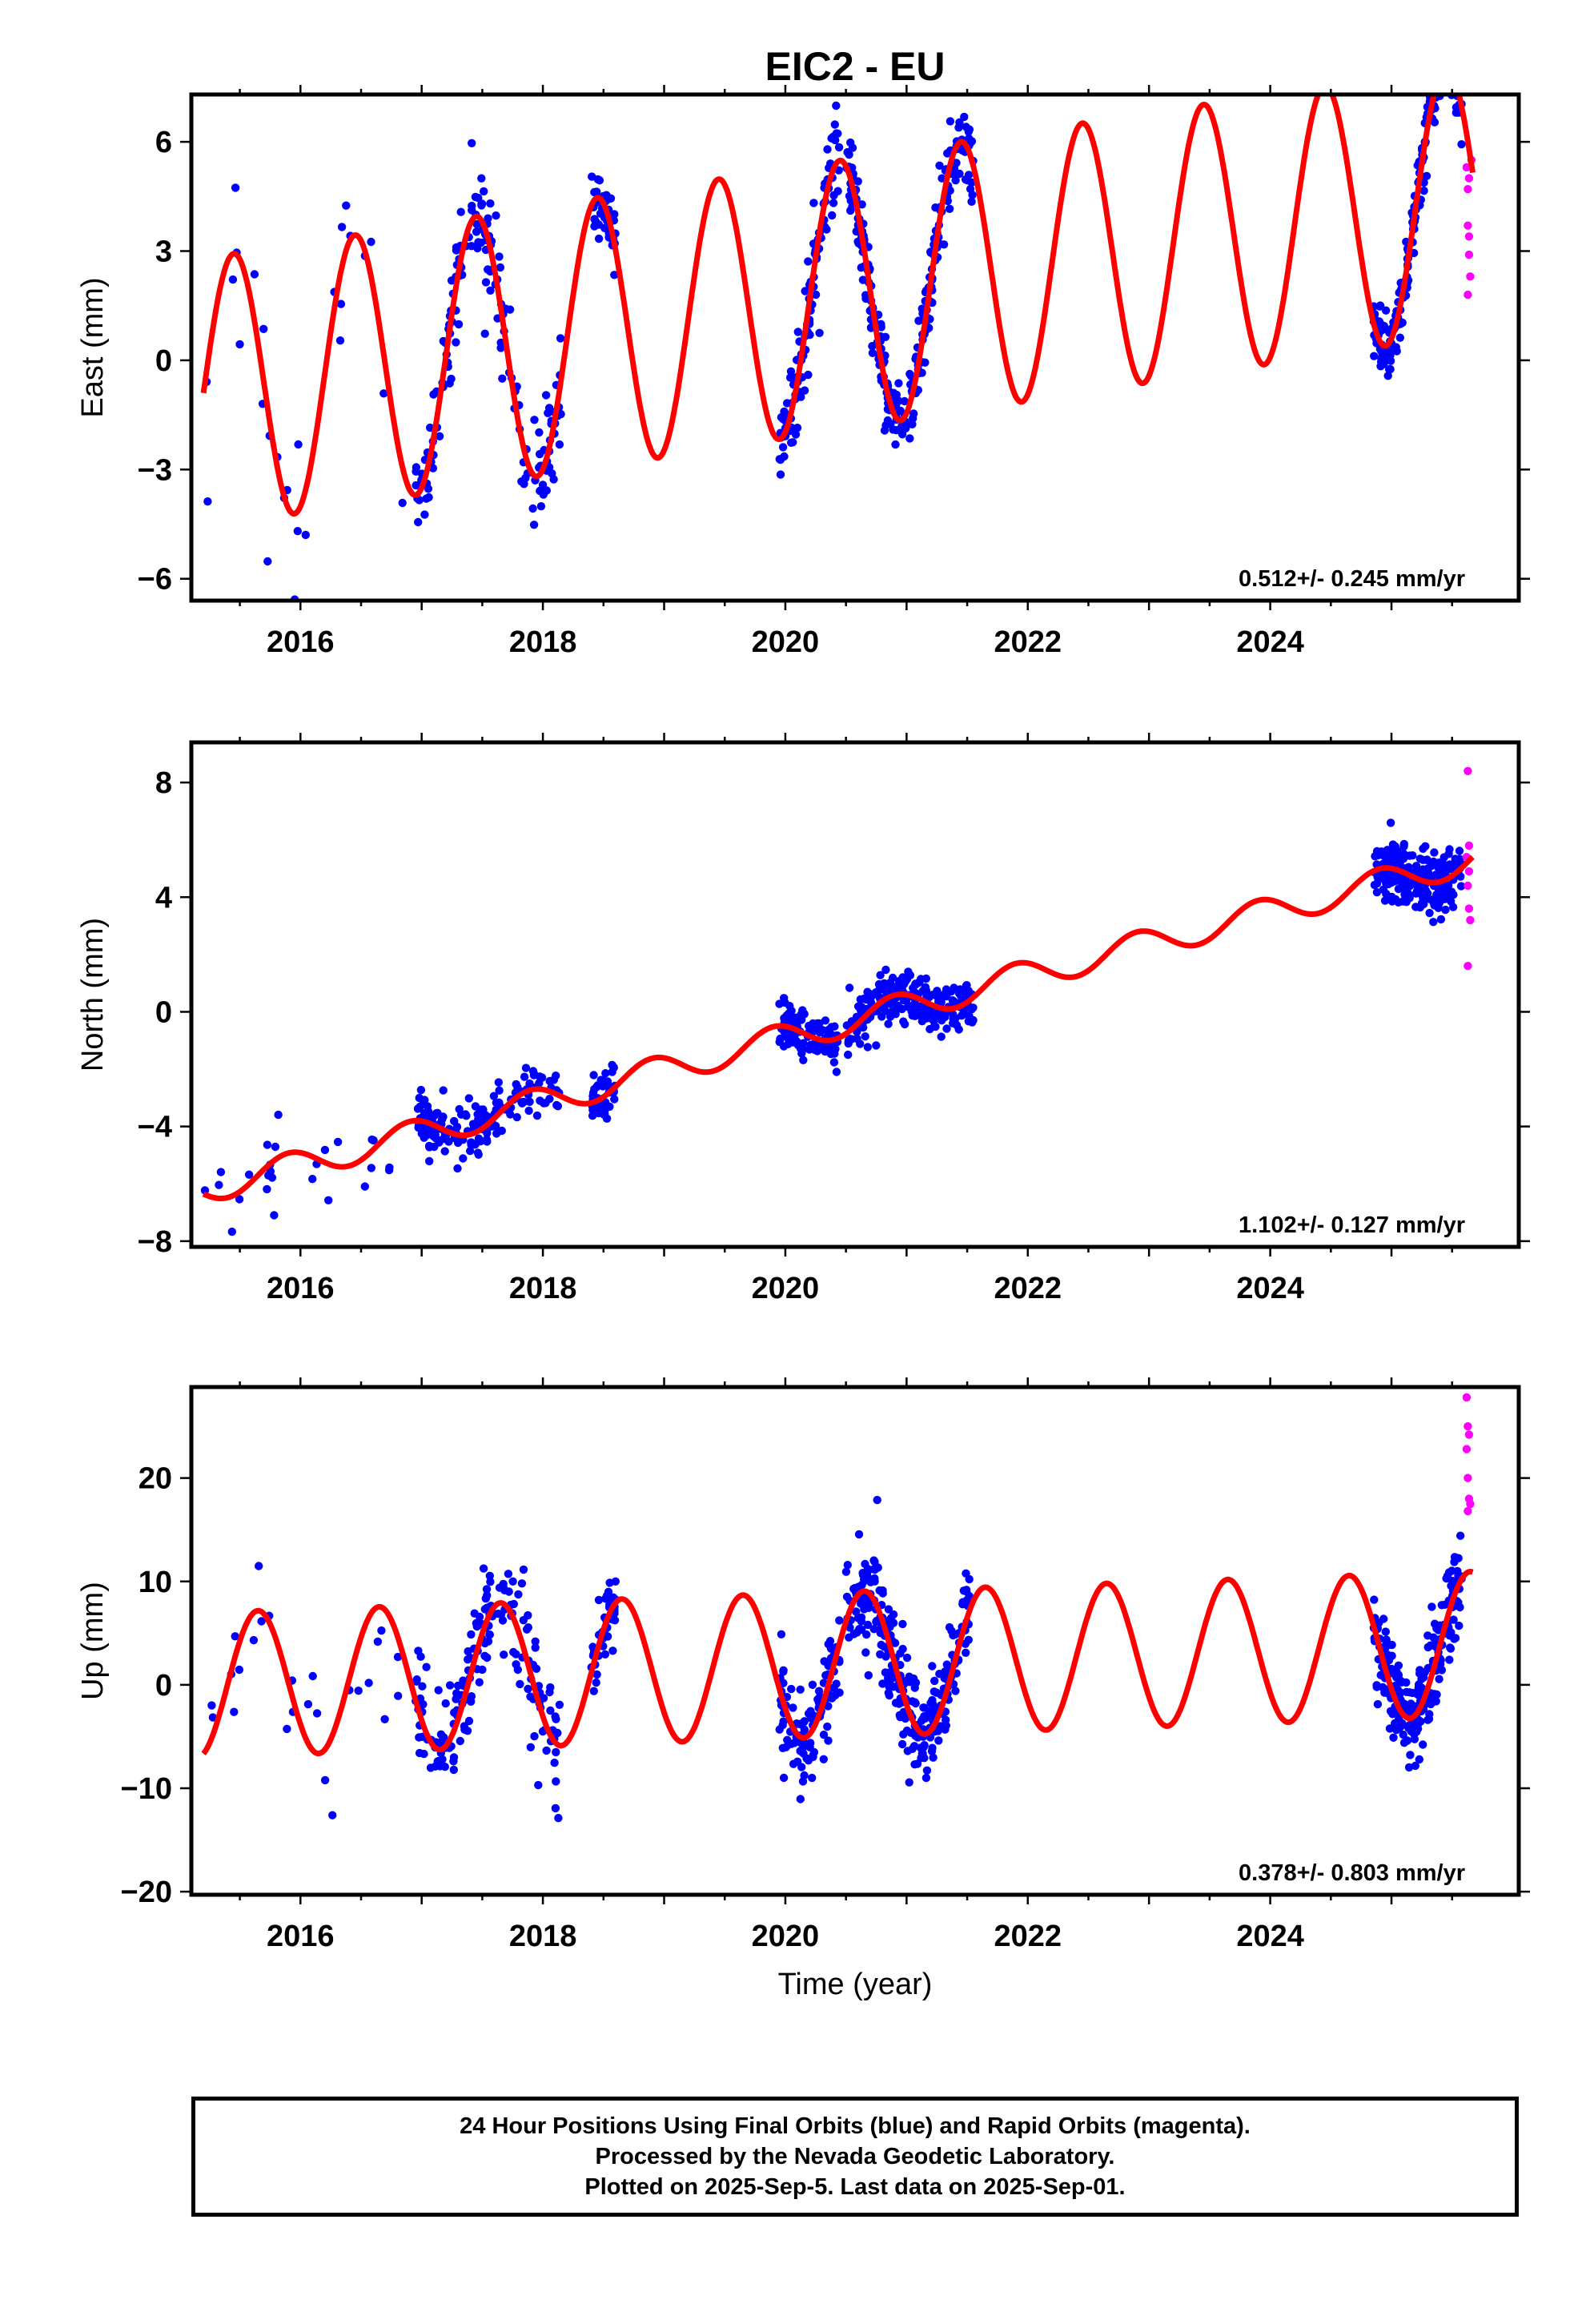 This screenshot has width=1582, height=2324. Describe the element at coordinates (164, 783) in the screenshot. I see `y-tick-label: 8` at that location.